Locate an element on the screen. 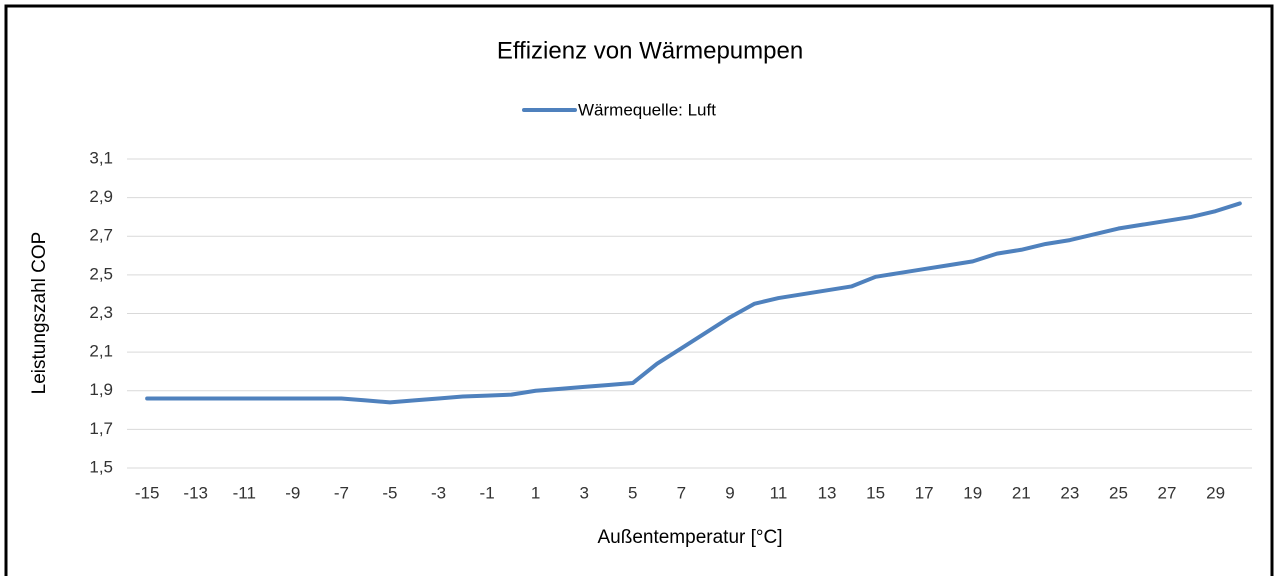  x-tick-label: 19 is located at coordinates (972, 492).